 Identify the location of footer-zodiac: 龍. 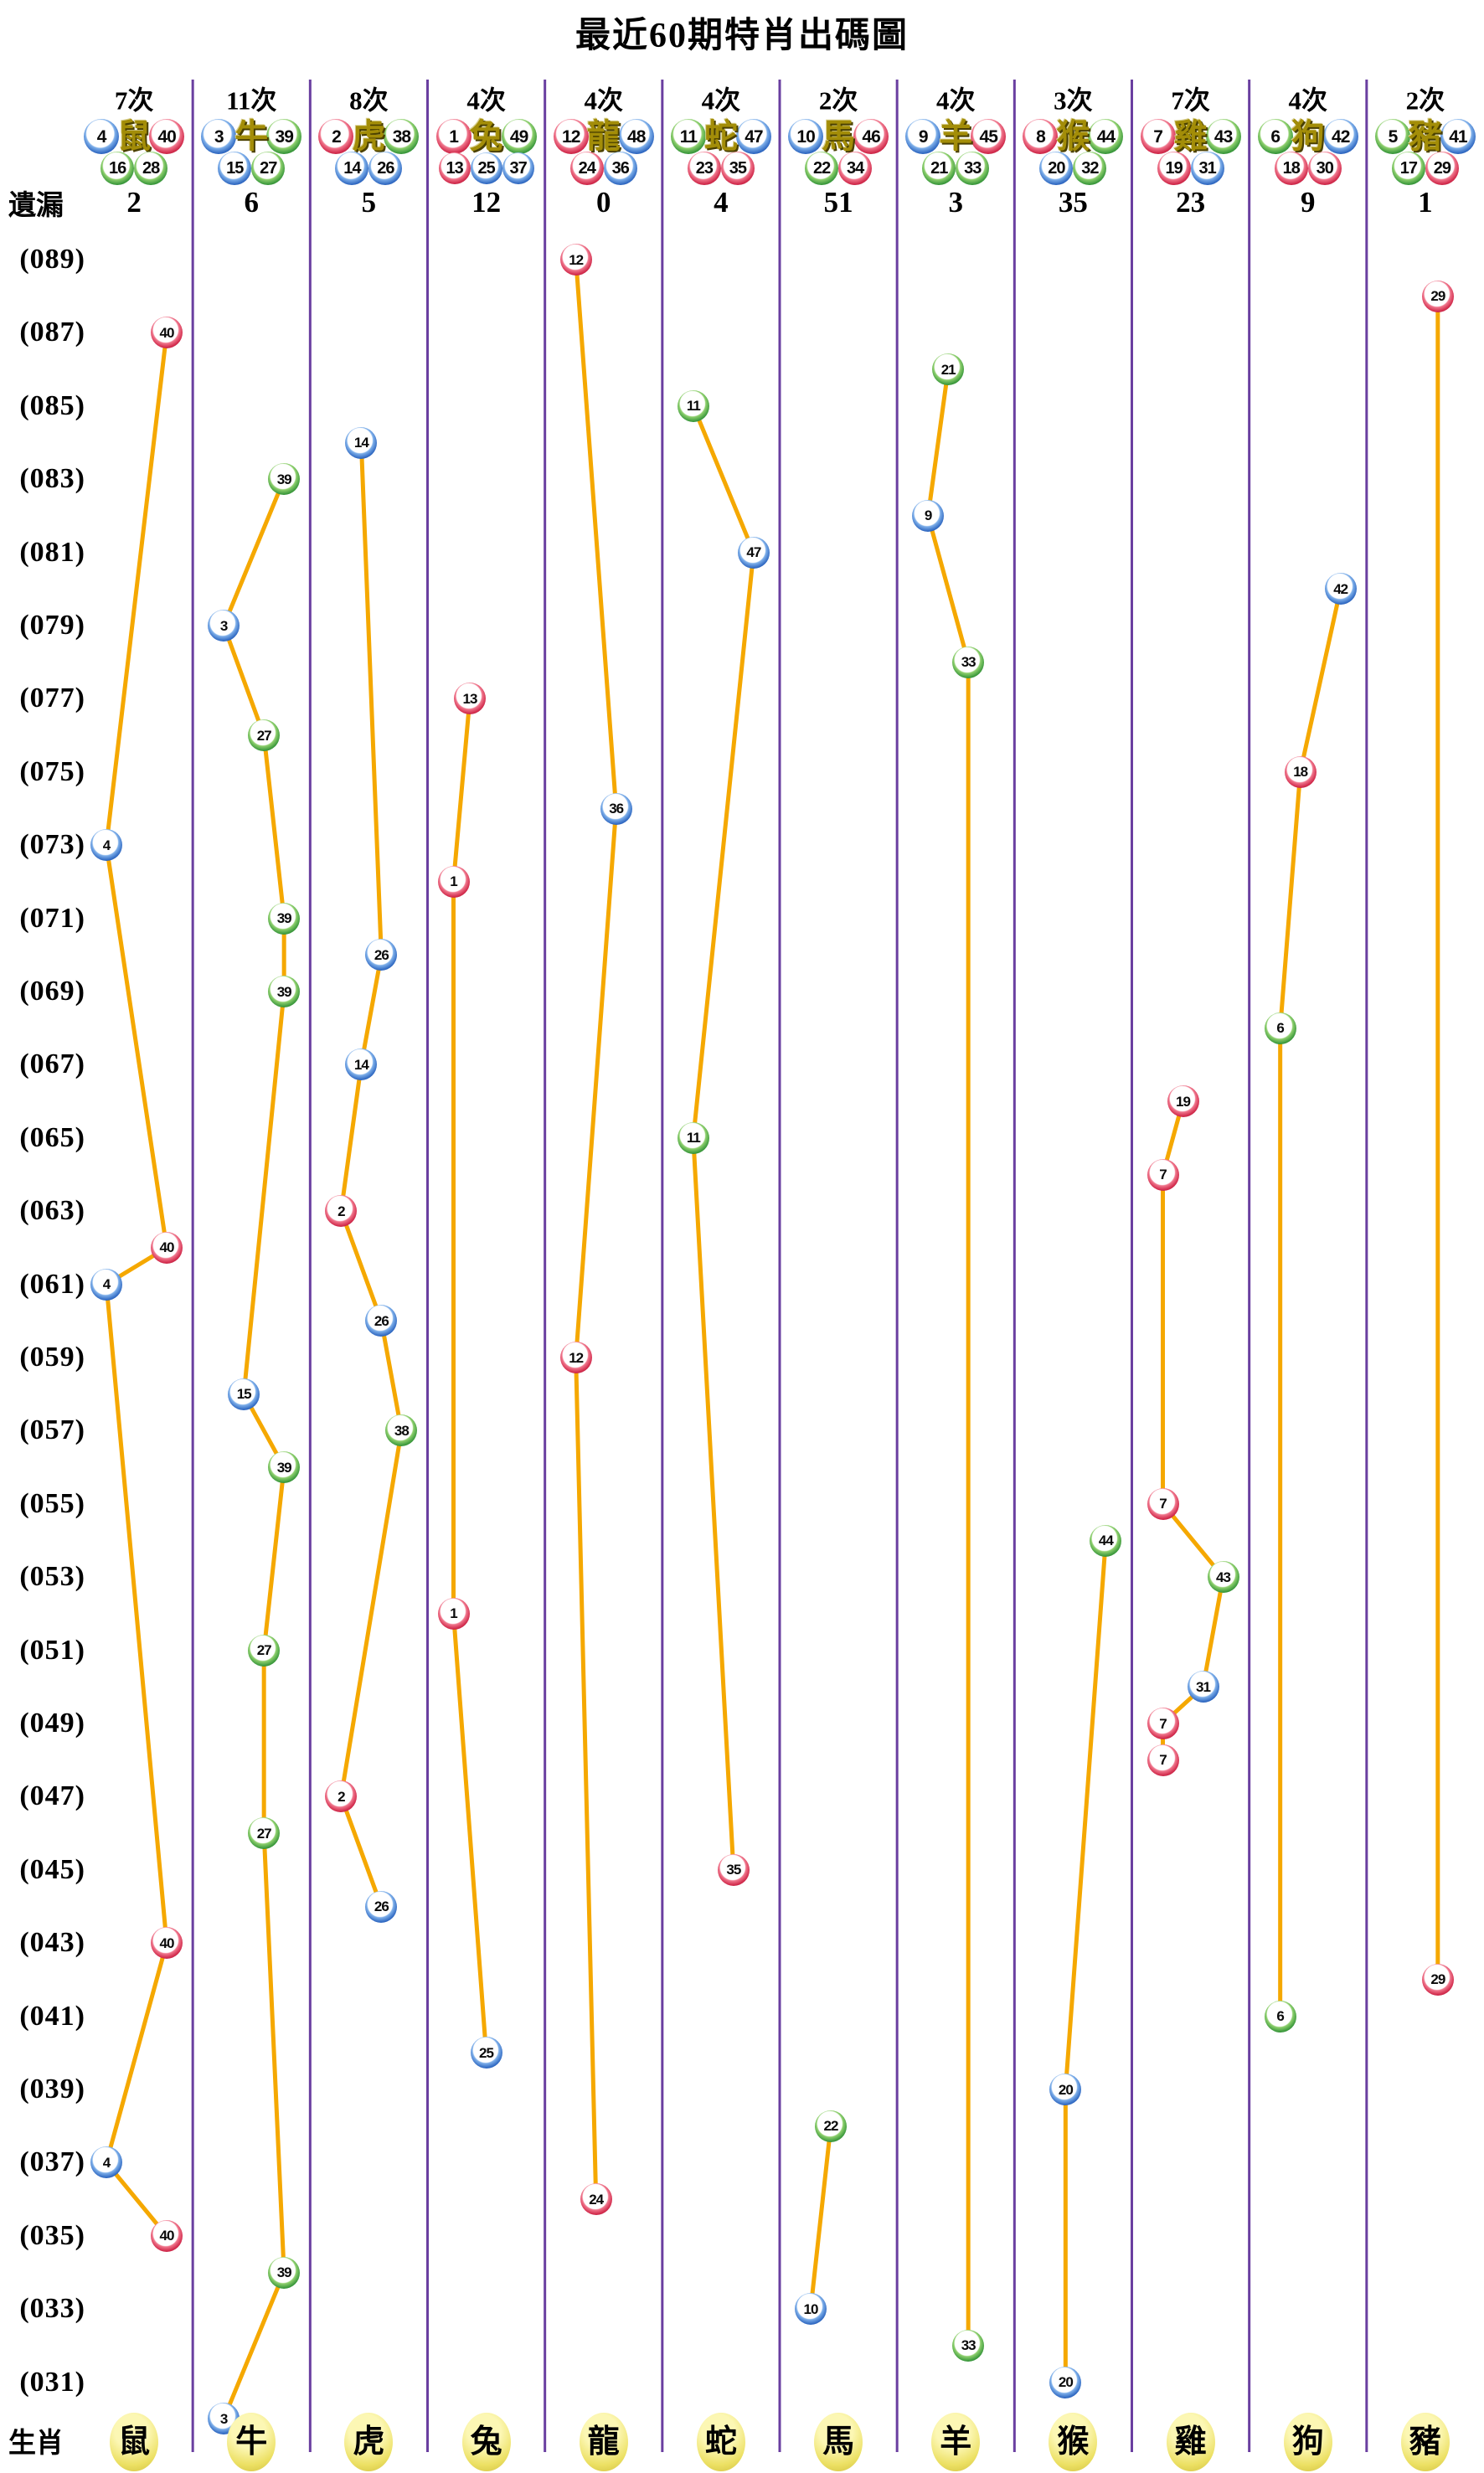
(603, 2442).